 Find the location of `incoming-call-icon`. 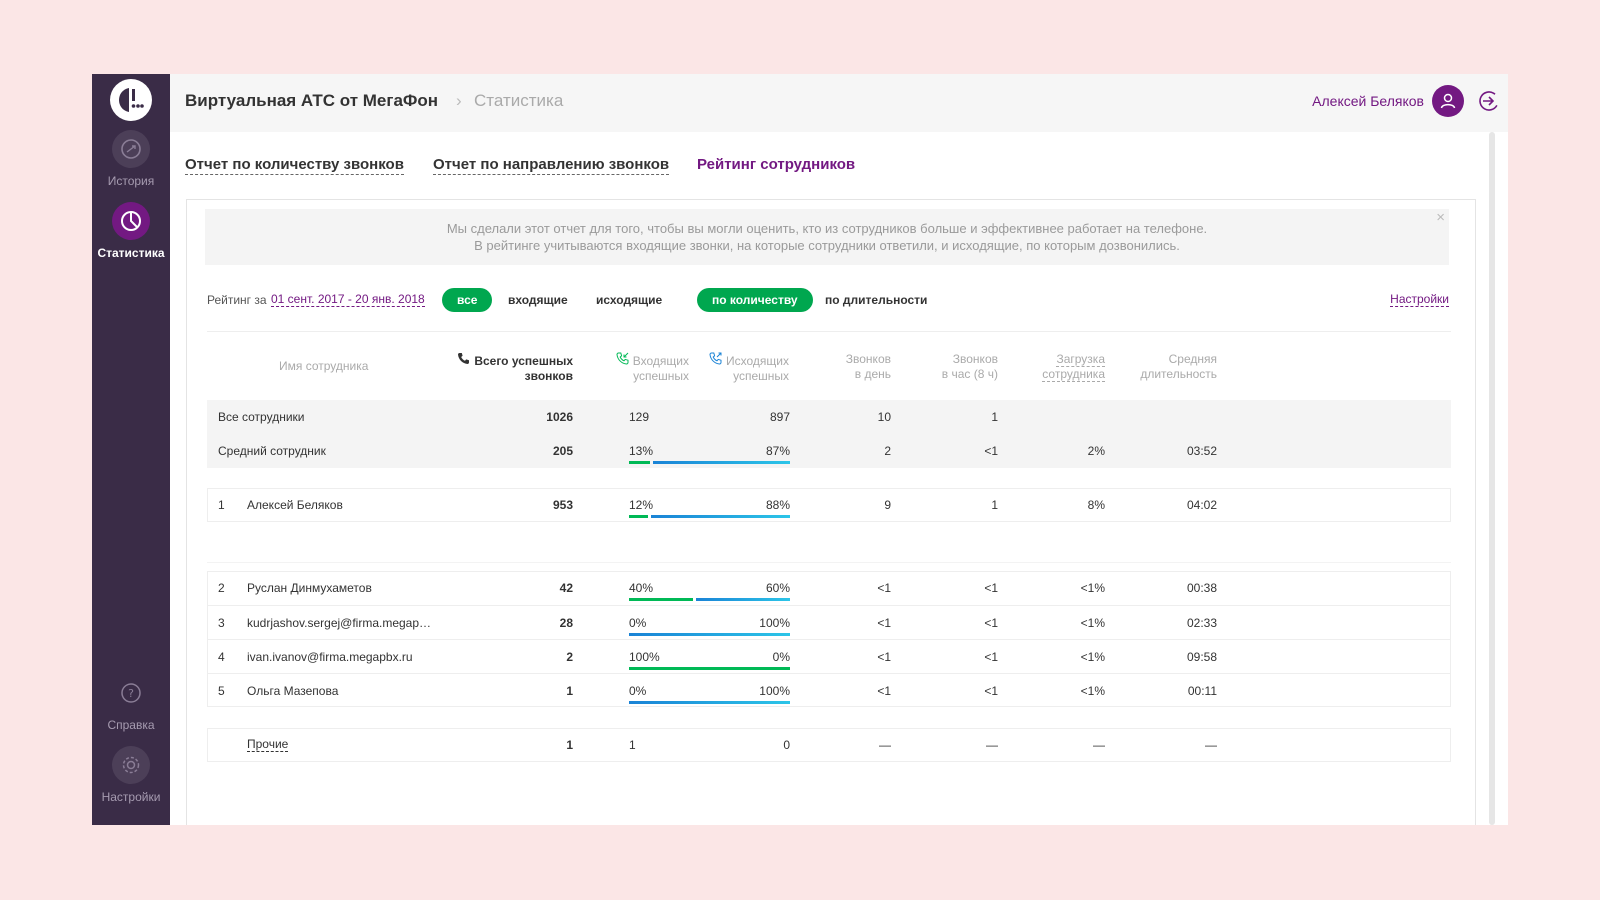

incoming-call-icon is located at coordinates (622, 358).